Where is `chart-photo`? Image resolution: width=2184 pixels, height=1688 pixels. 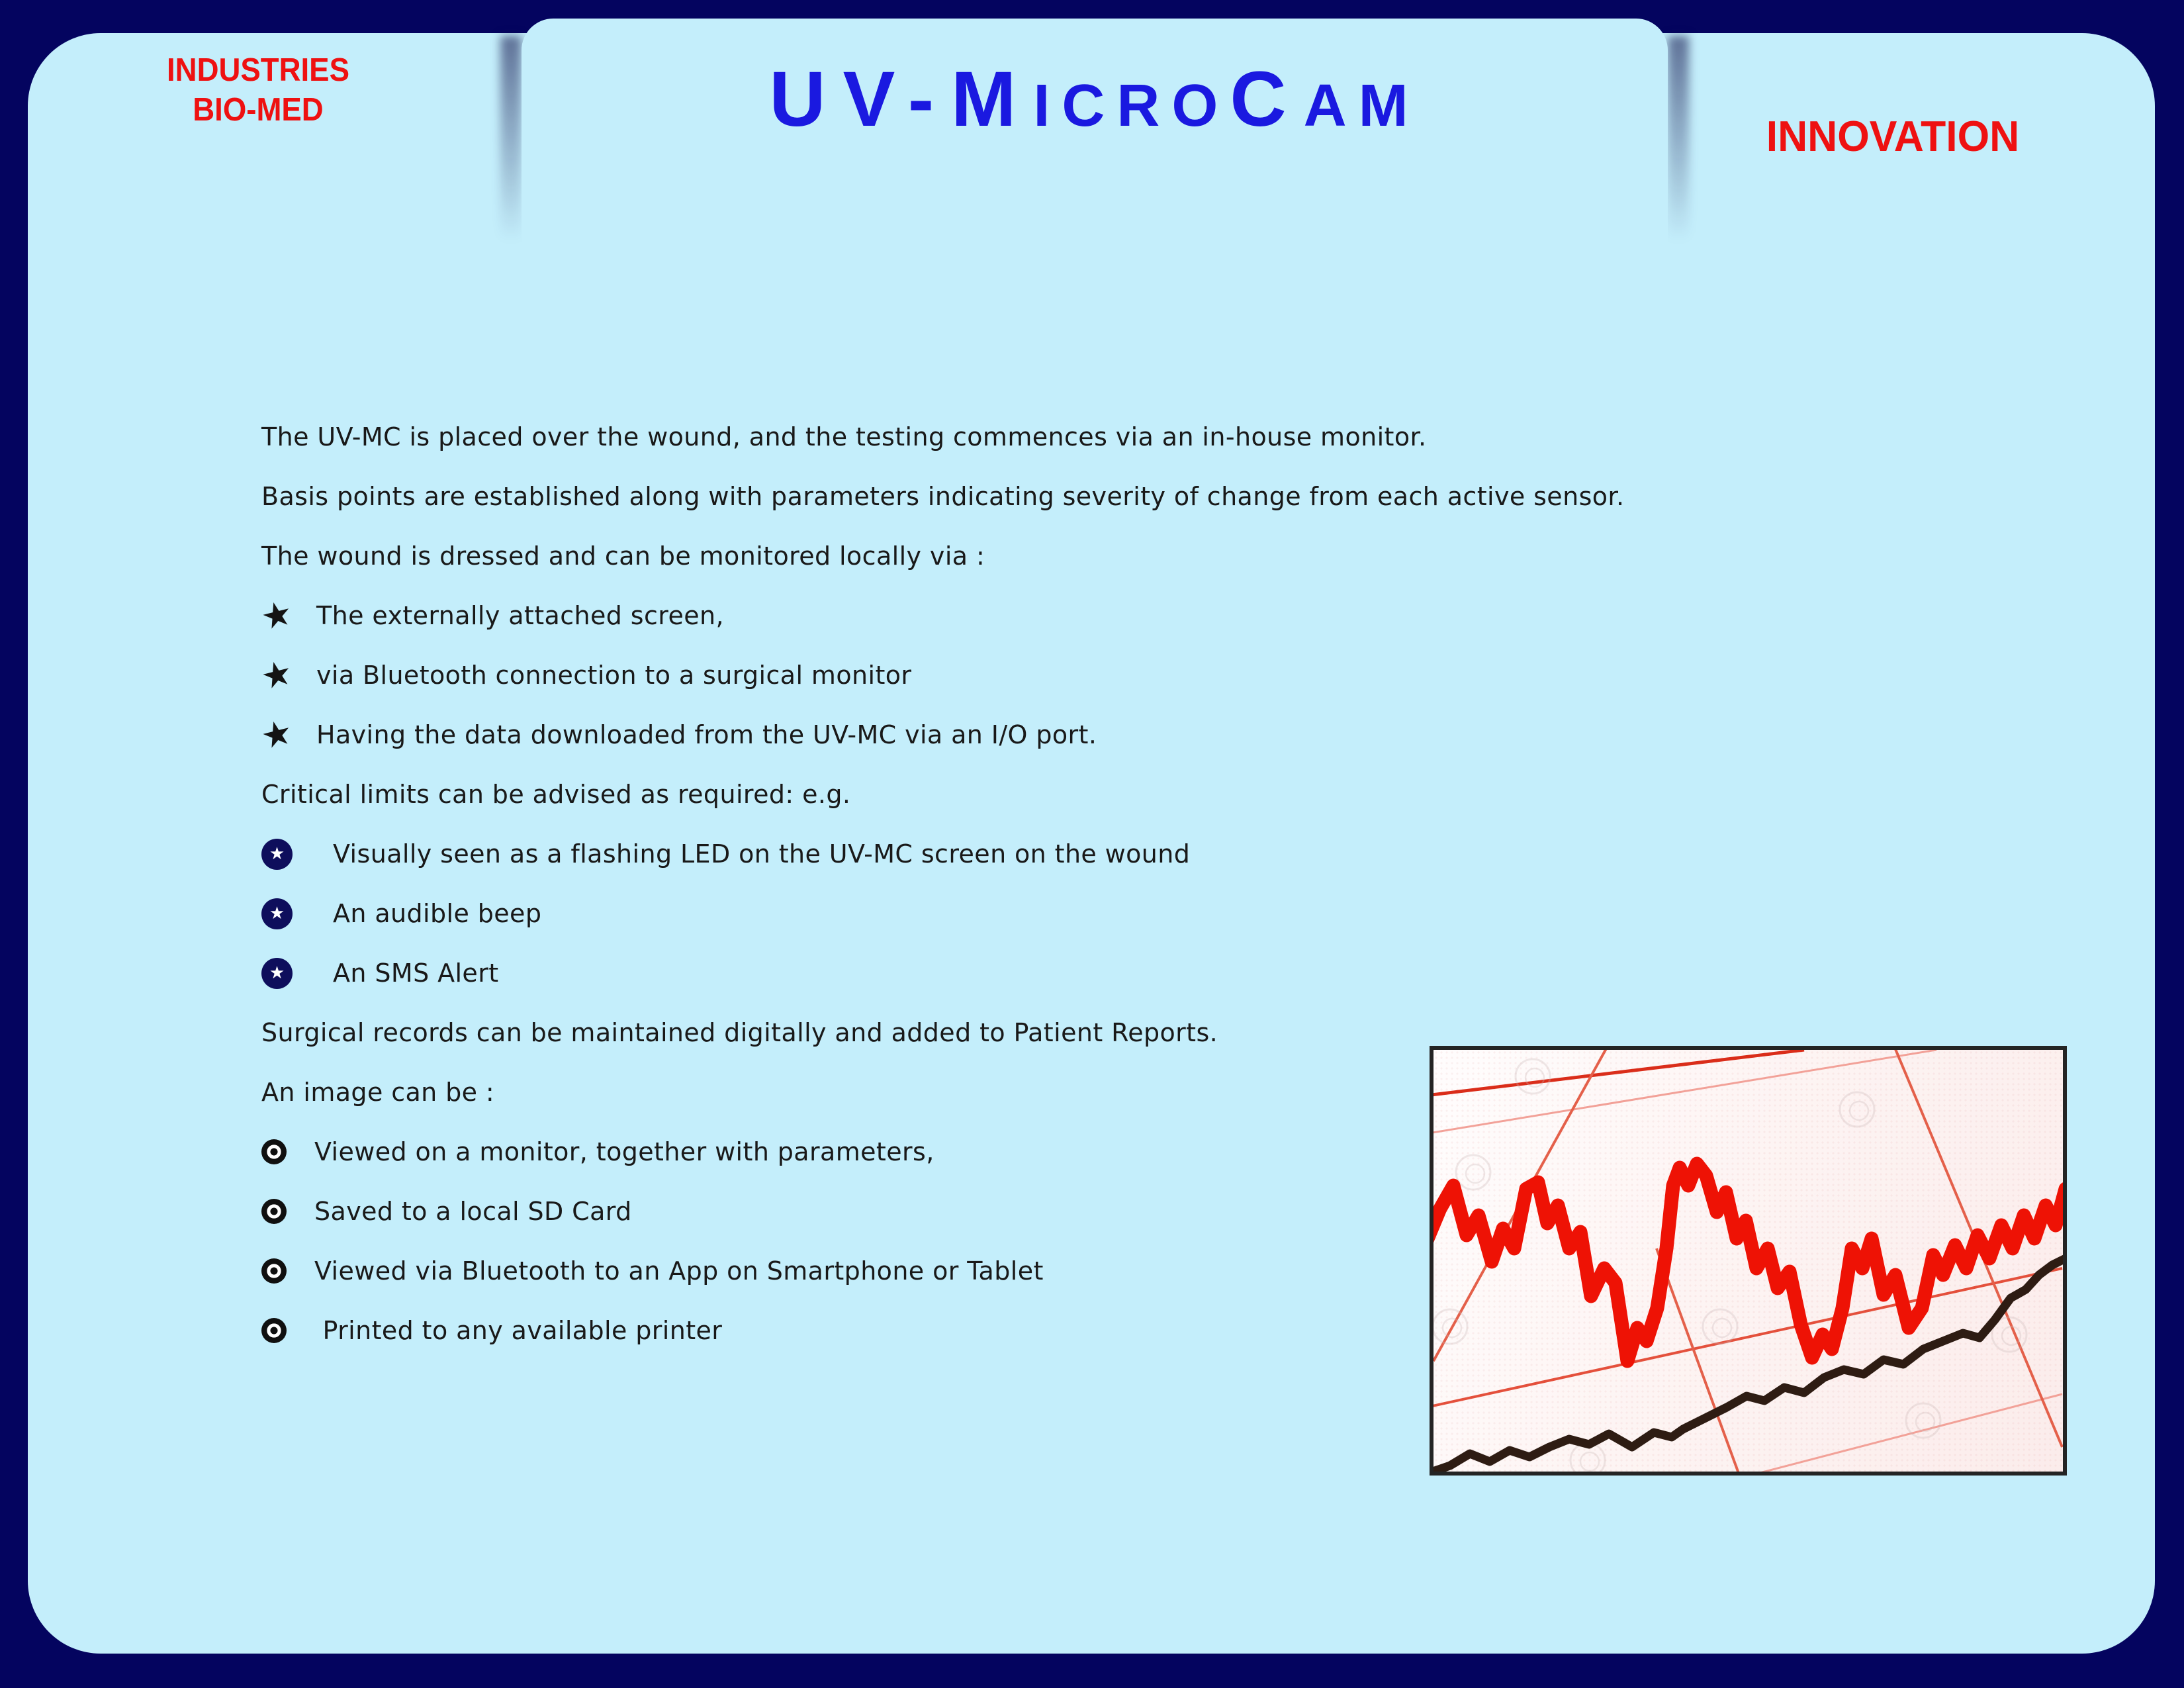 chart-photo is located at coordinates (1749, 1261).